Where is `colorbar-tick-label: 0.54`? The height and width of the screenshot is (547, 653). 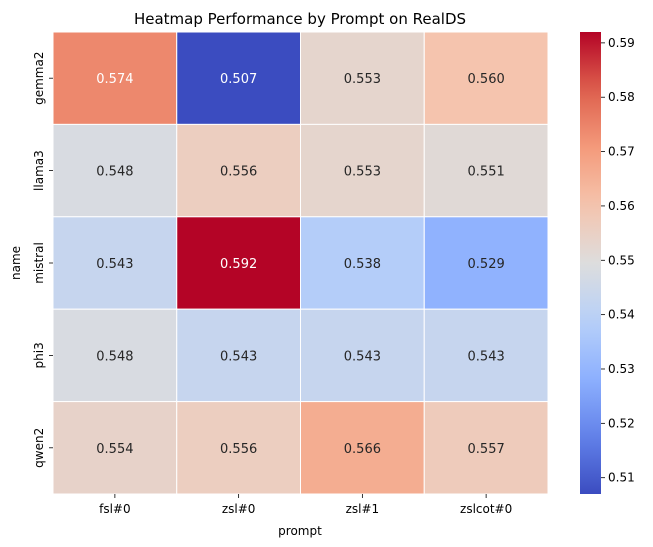 colorbar-tick-label: 0.54 is located at coordinates (621, 315).